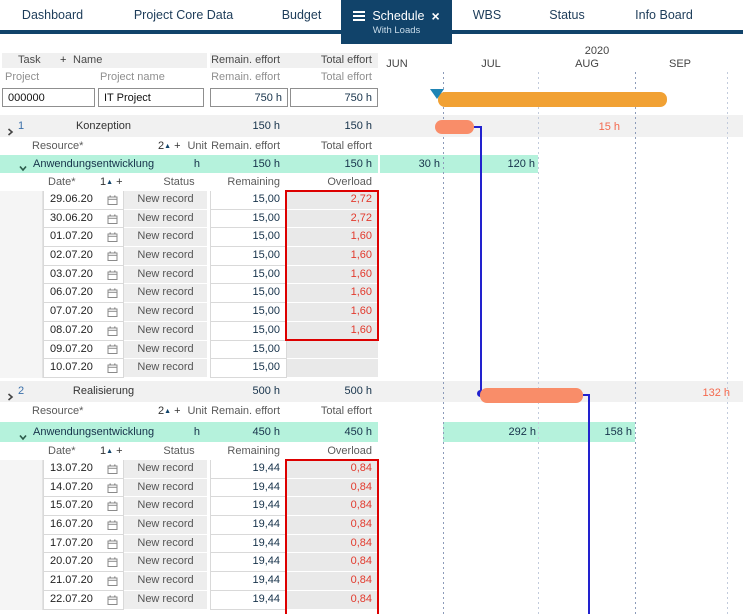 The height and width of the screenshot is (614, 743). Describe the element at coordinates (349, 451) in the screenshot. I see `overload-header: Overload` at that location.